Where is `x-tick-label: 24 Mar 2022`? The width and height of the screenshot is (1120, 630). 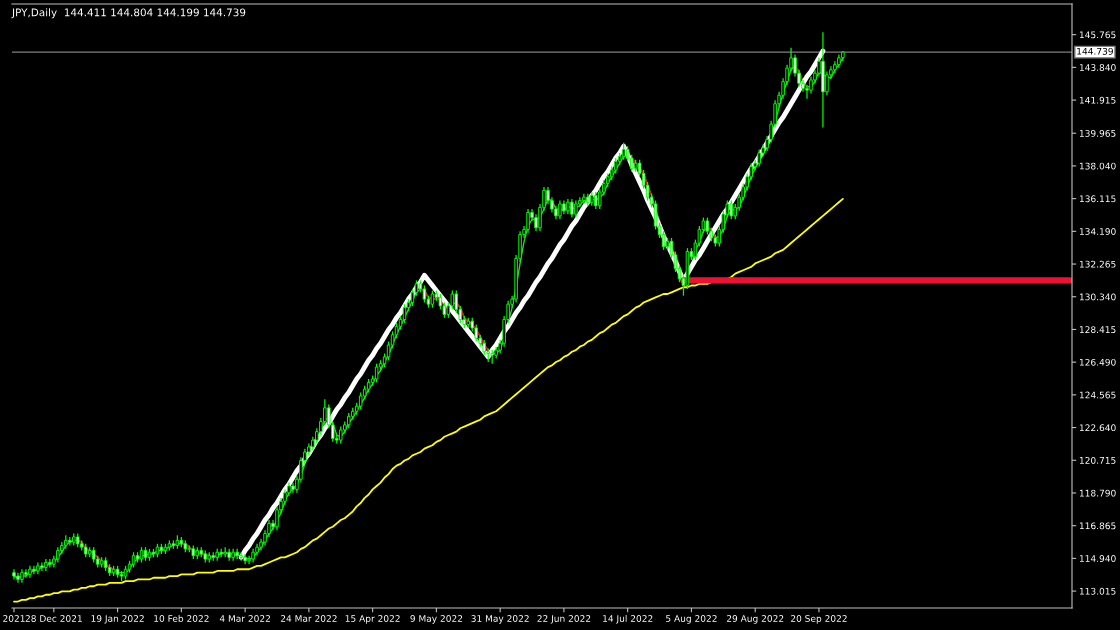 x-tick-label: 24 Mar 2022 is located at coordinates (308, 618).